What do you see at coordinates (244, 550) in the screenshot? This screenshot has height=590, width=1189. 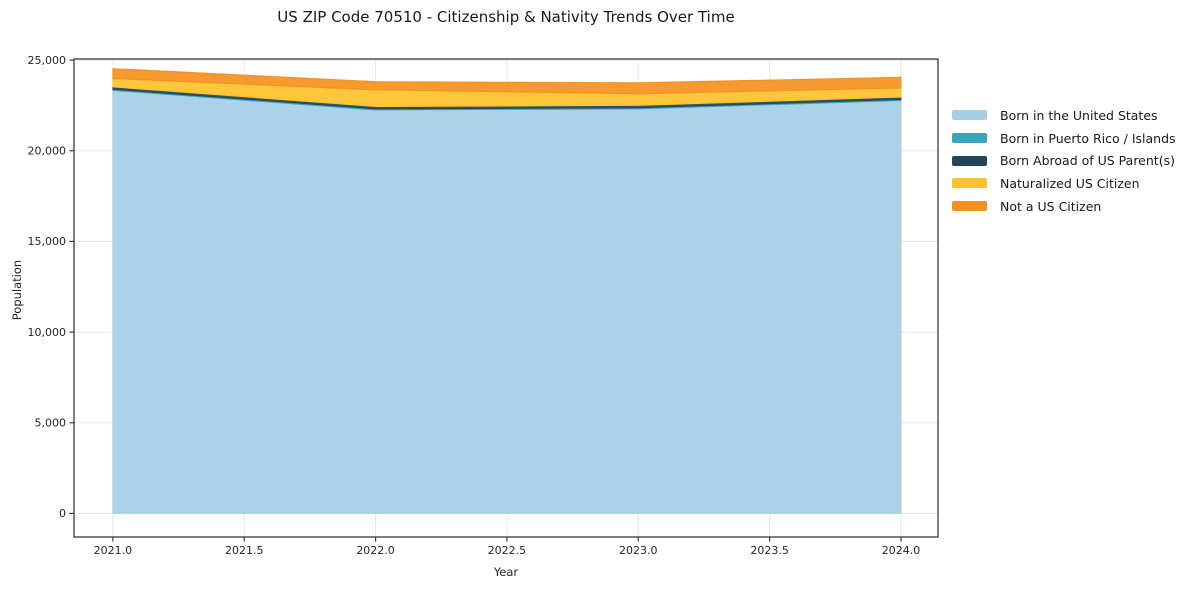 I see `x-tick-label: 2021.5` at bounding box center [244, 550].